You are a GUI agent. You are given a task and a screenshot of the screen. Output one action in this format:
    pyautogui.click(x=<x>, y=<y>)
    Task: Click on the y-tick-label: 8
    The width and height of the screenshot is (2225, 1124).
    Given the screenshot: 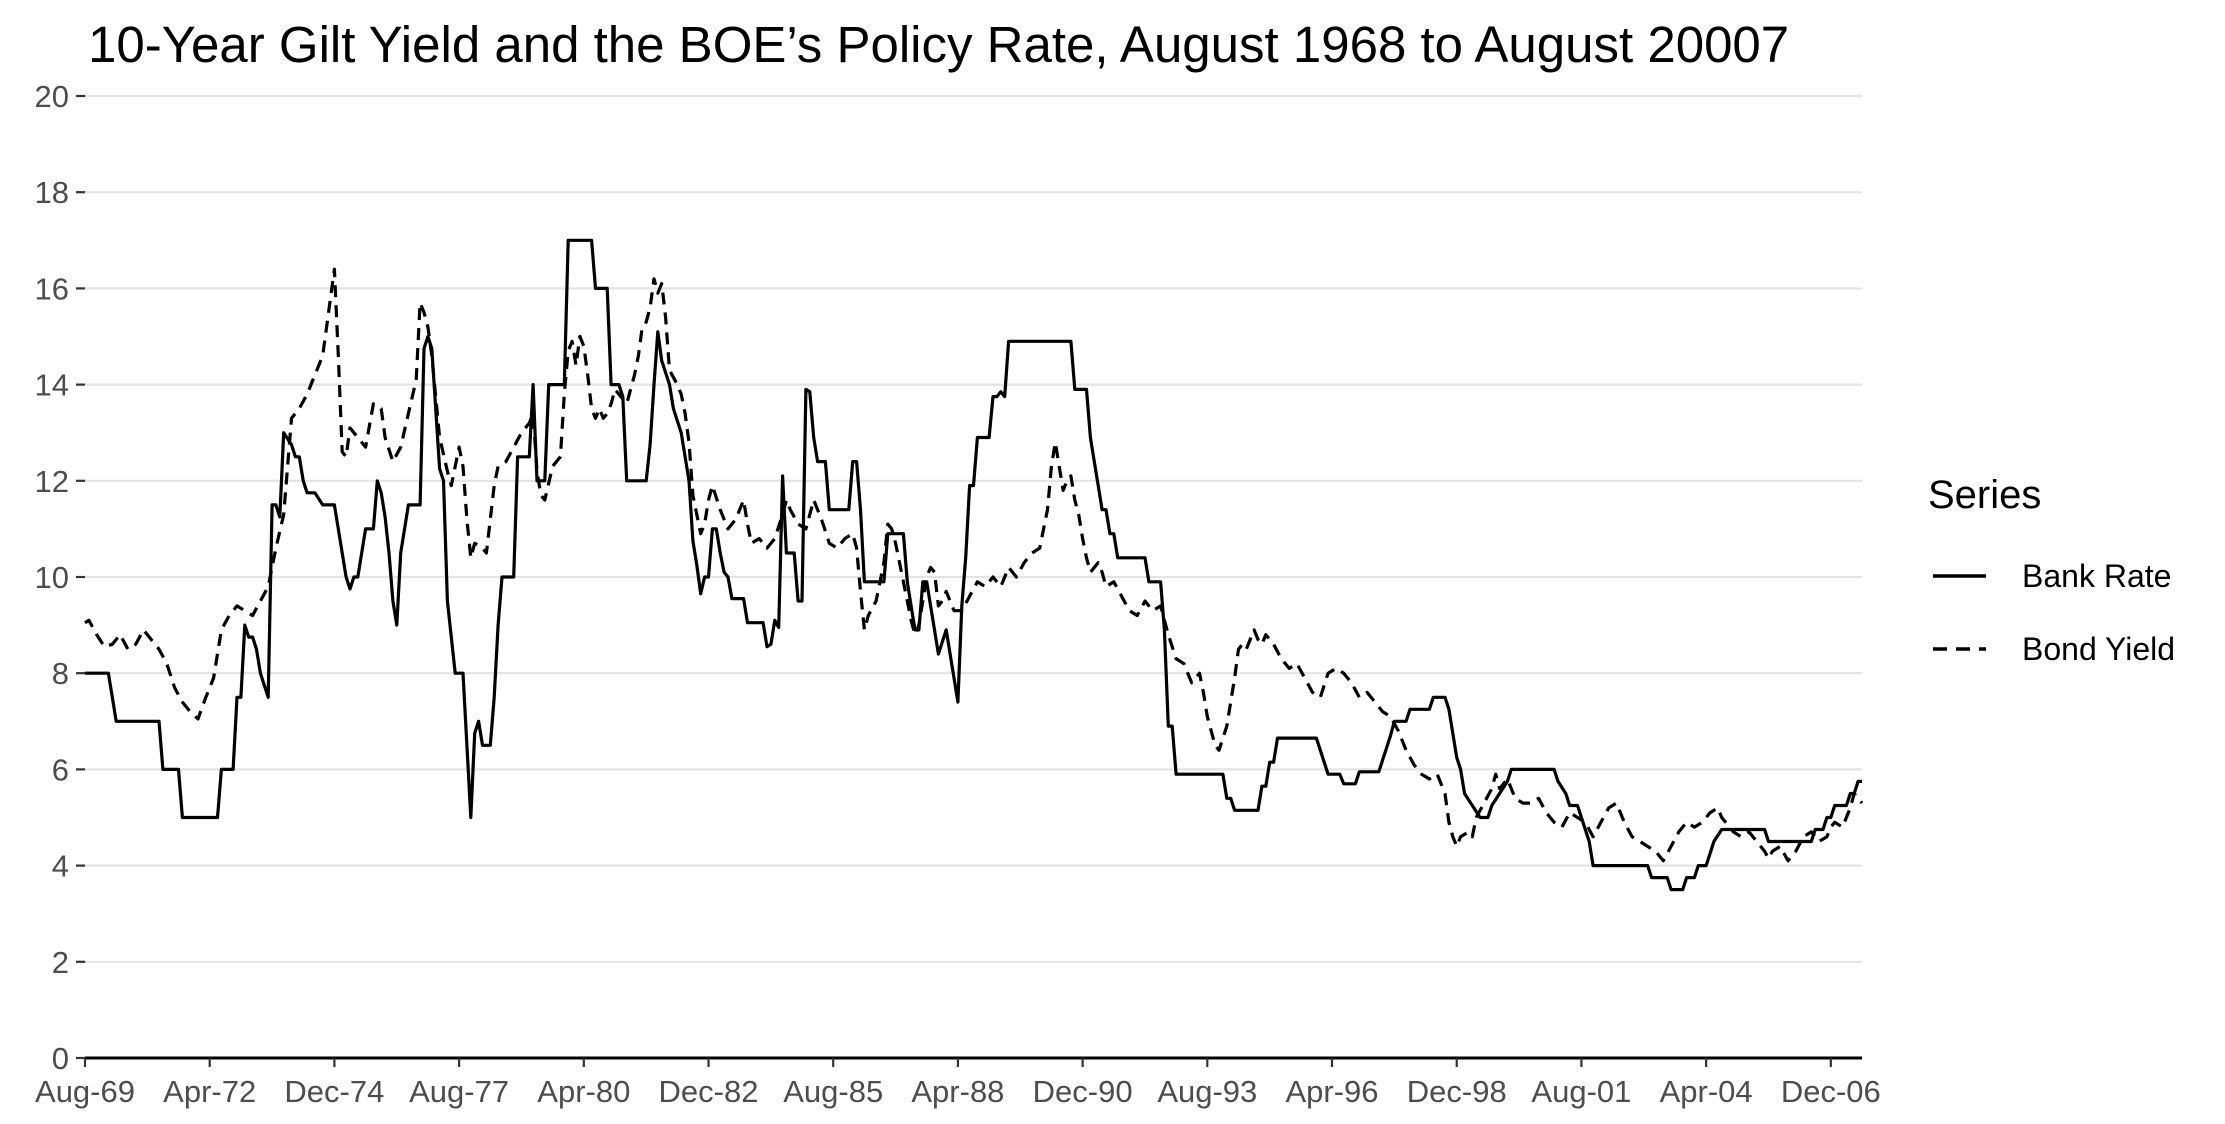 What is the action you would take?
    pyautogui.click(x=60, y=673)
    